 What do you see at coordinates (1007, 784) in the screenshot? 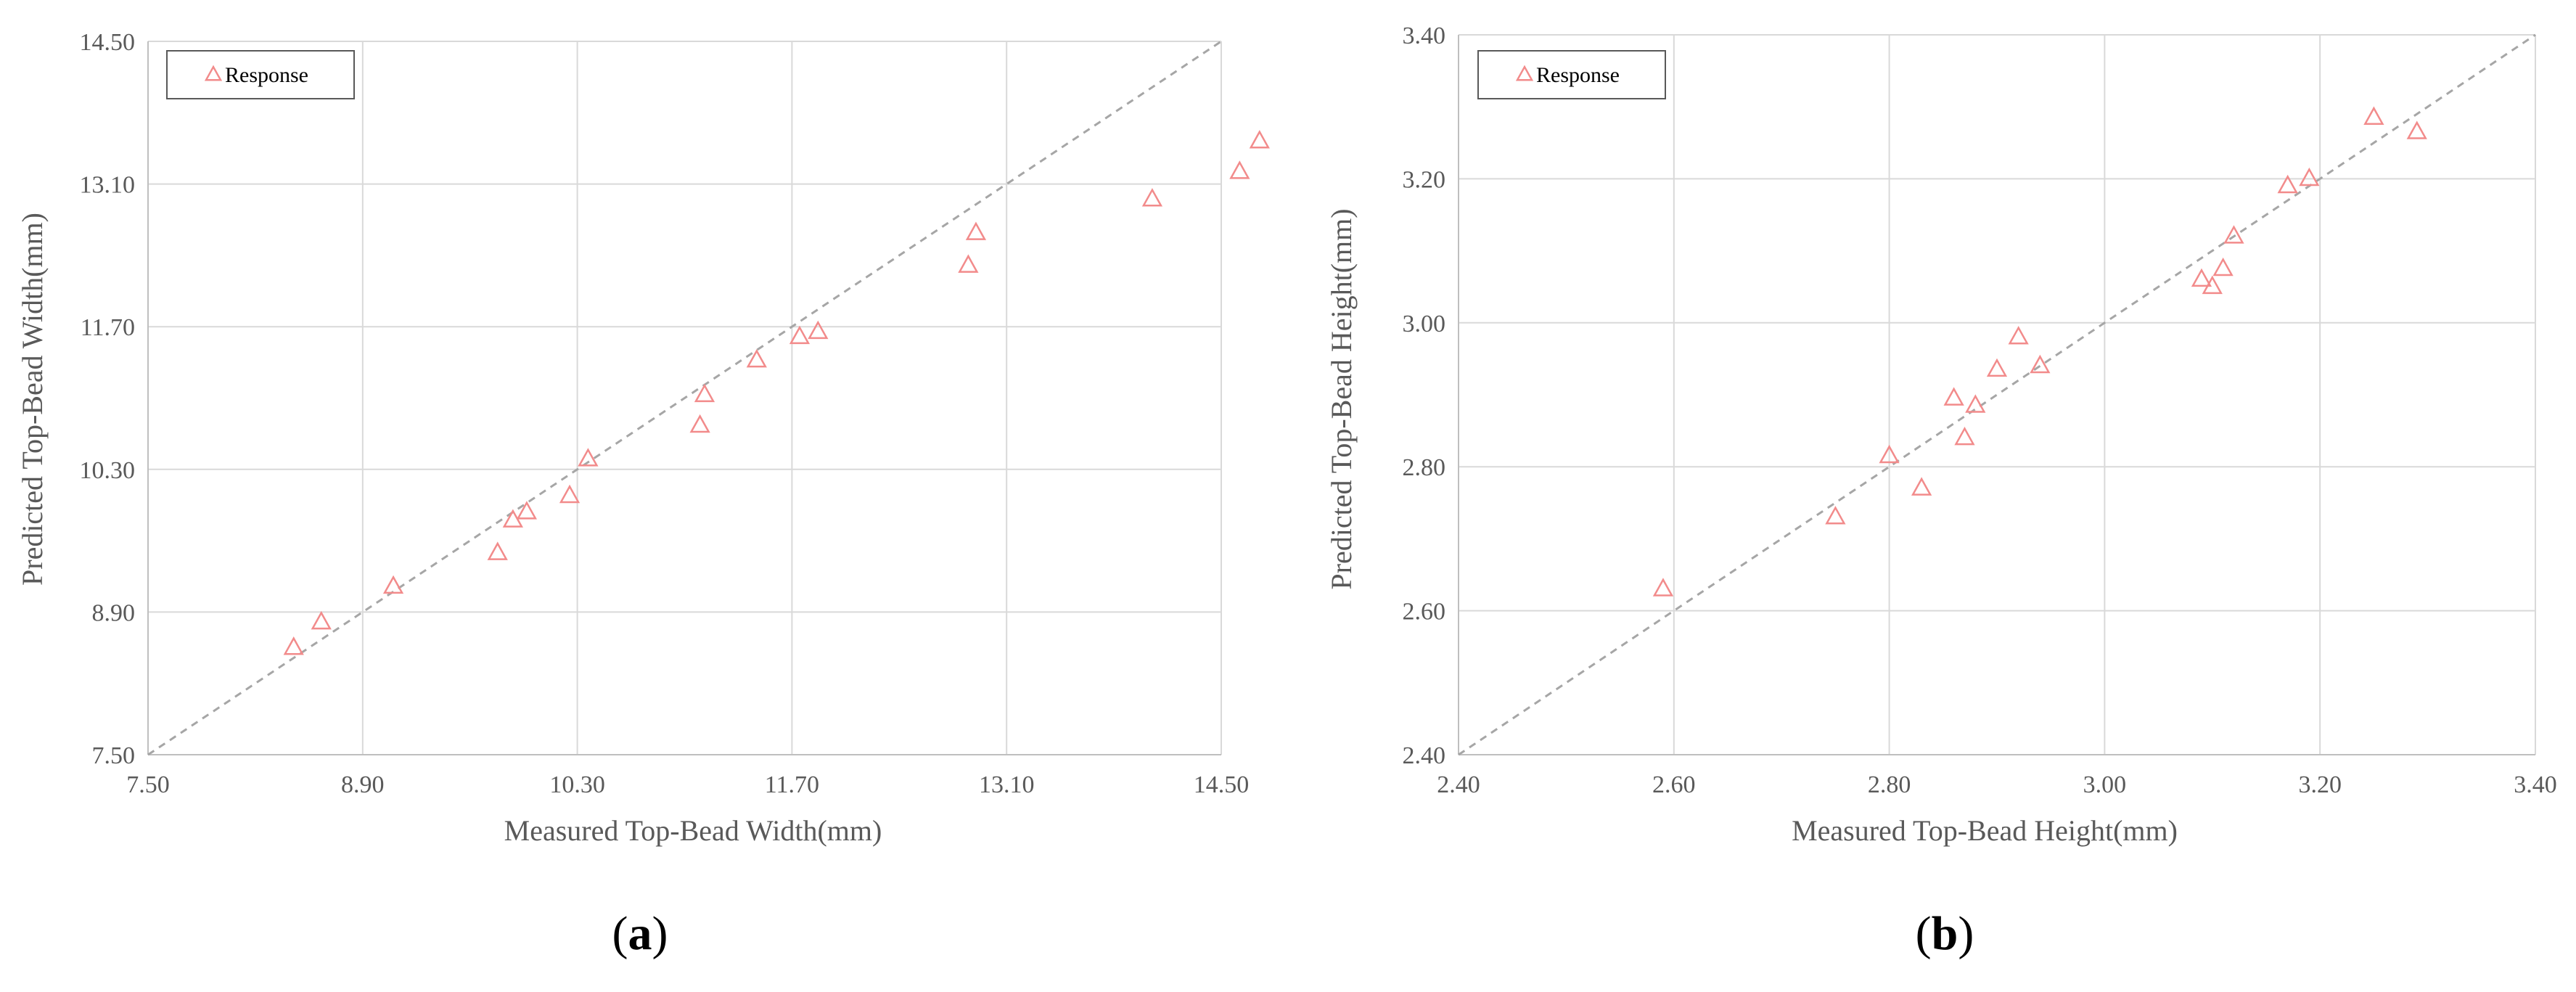
I see `x-tick-label: 13.10` at bounding box center [1007, 784].